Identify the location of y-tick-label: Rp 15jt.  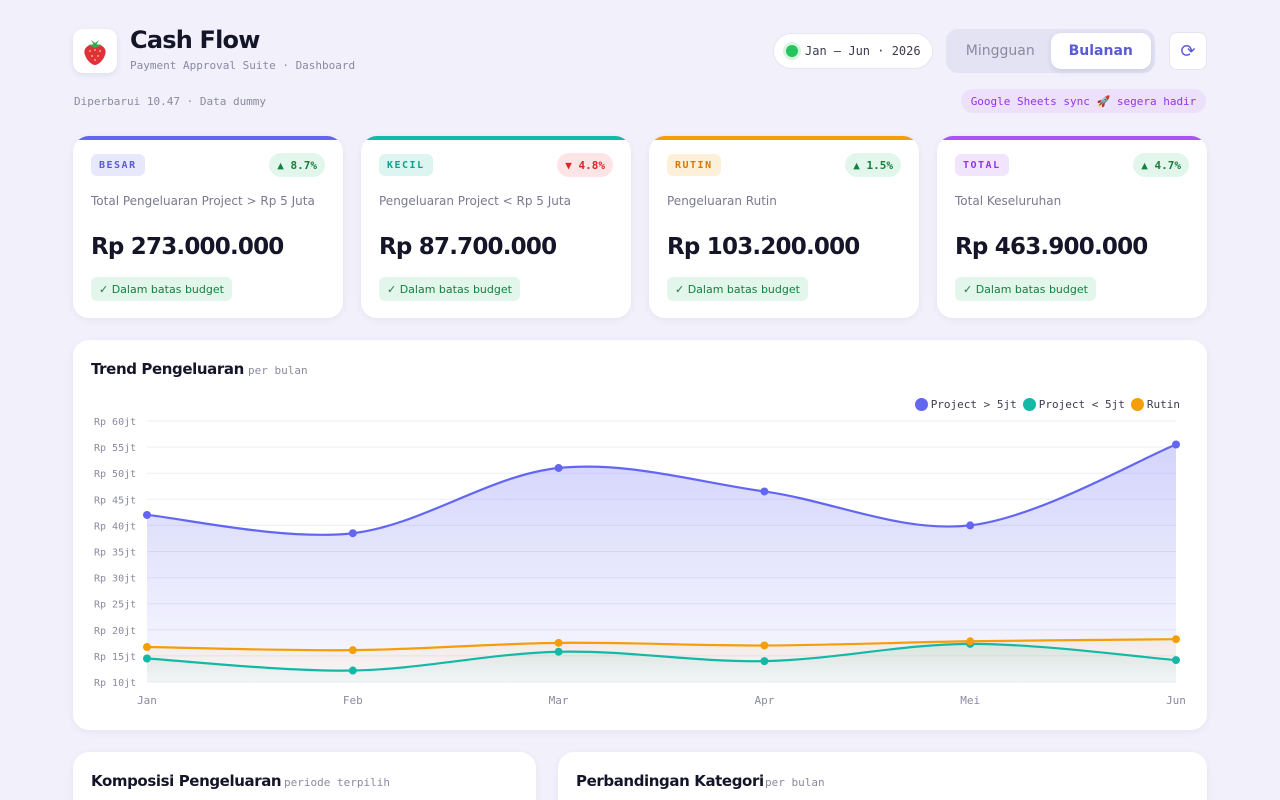
(115, 657).